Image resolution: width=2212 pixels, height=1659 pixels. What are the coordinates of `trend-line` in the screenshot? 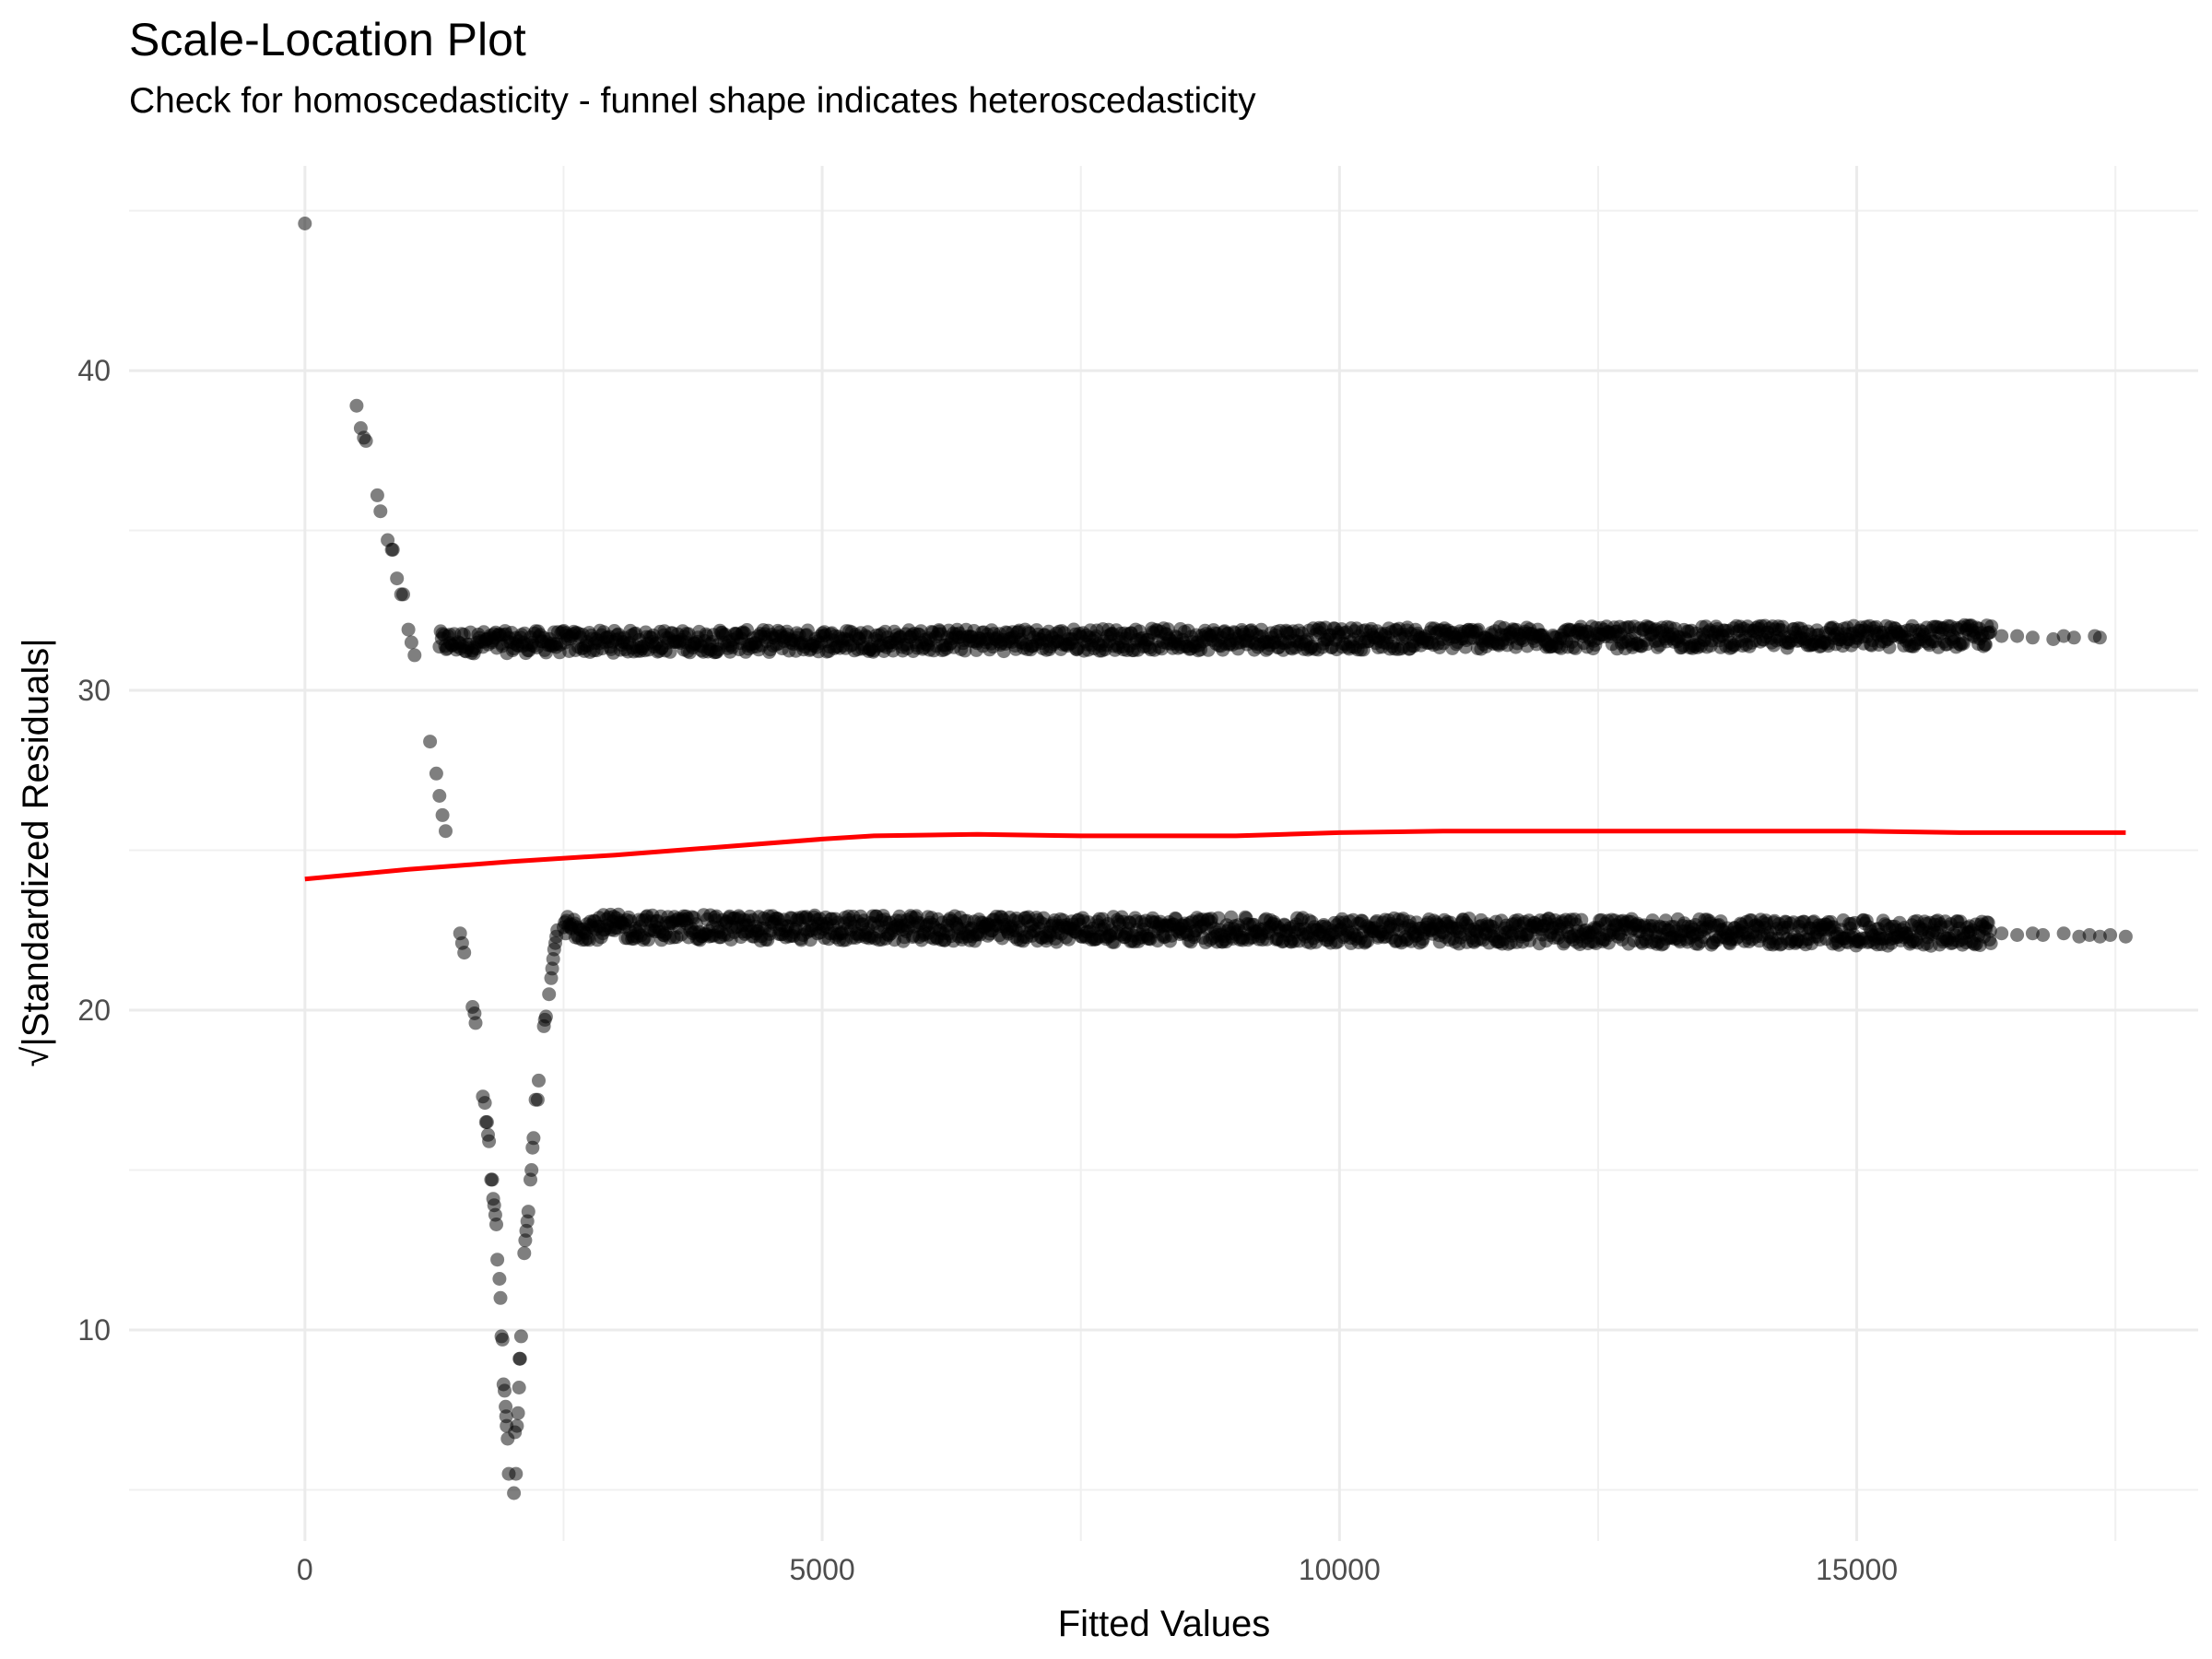 It's located at (1215, 855).